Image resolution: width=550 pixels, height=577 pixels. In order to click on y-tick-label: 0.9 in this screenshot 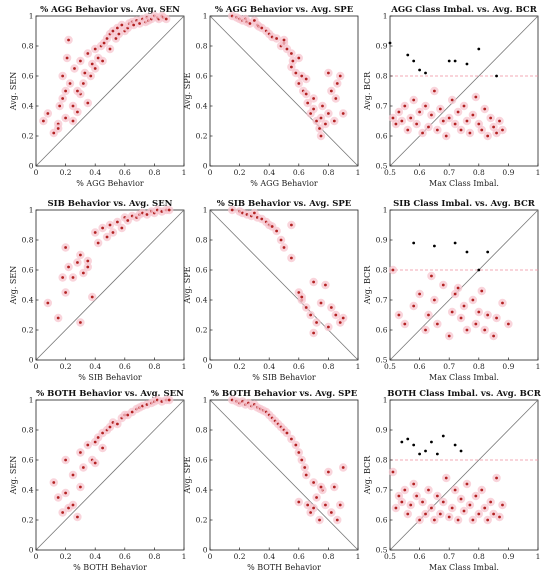, I will do `click(382, 46)`.